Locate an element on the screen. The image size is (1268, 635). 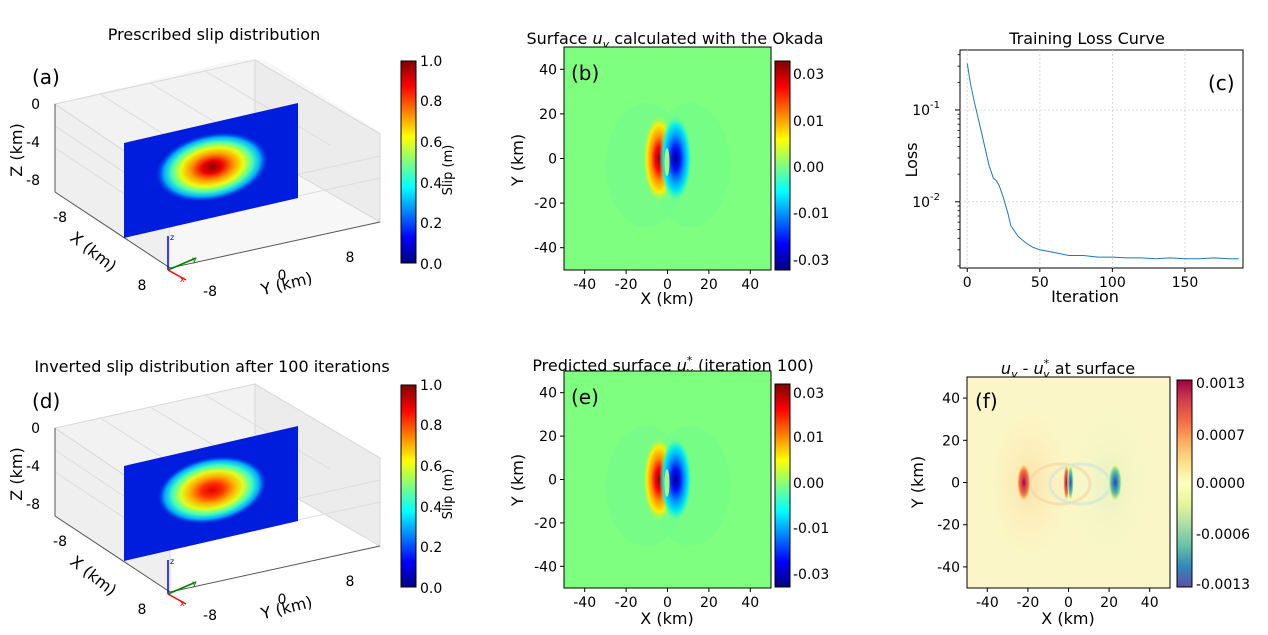
panel-a-fault-plane is located at coordinates (211, 170).